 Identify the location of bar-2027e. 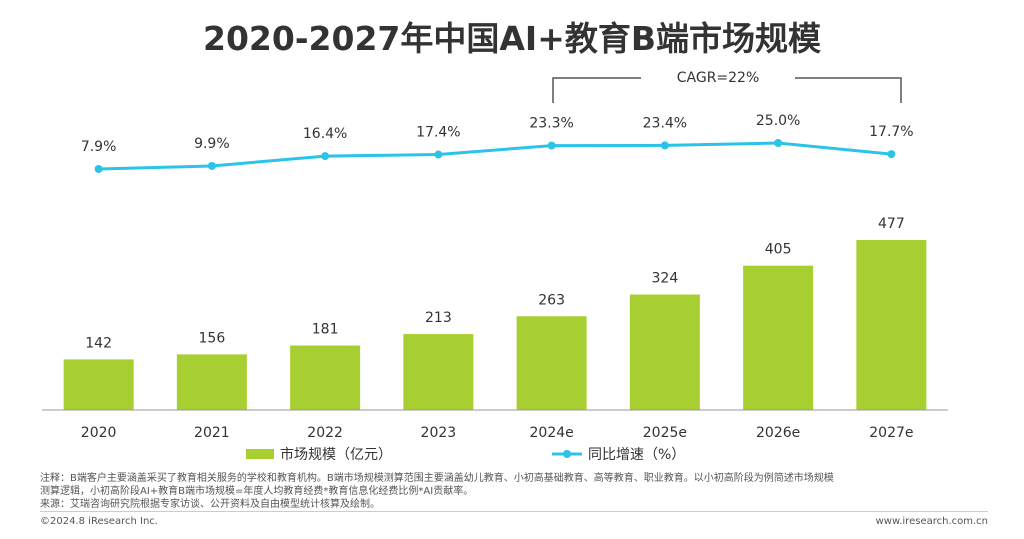
(891, 325).